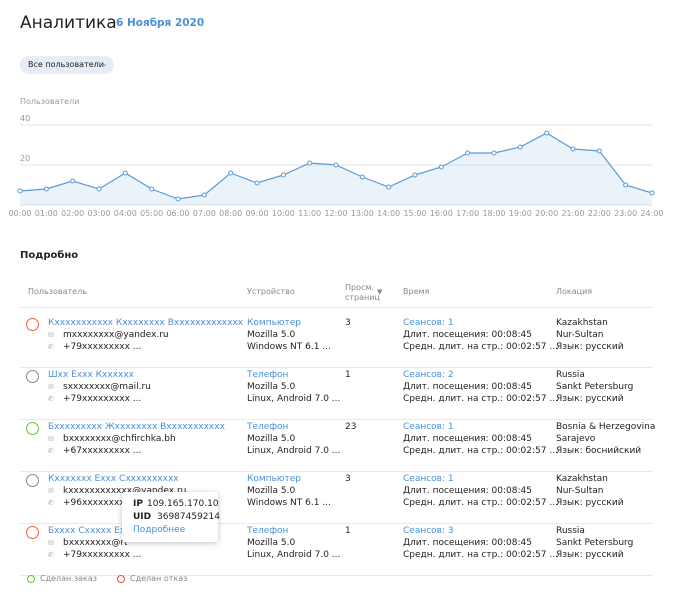  What do you see at coordinates (271, 291) in the screenshot?
I see `column-header: Устройство` at bounding box center [271, 291].